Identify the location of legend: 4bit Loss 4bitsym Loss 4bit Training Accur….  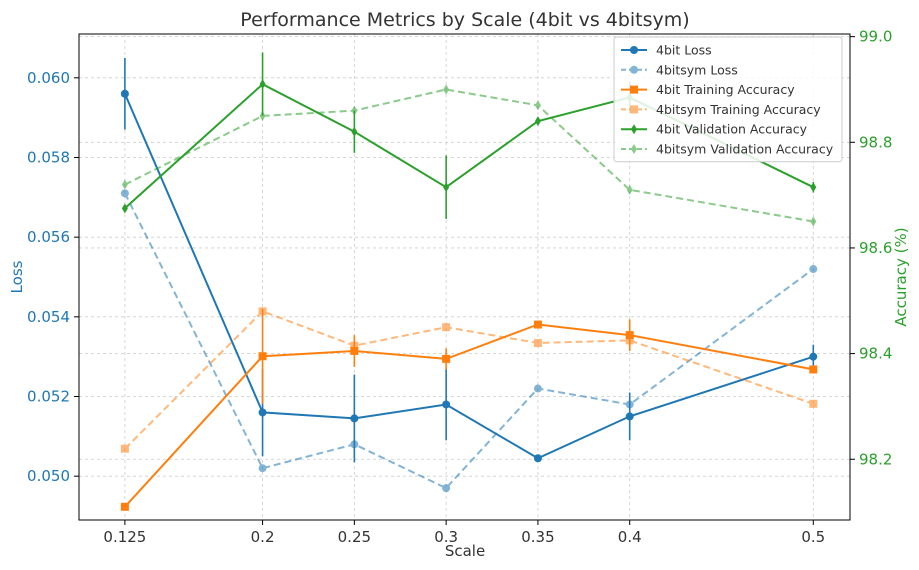
(728, 99).